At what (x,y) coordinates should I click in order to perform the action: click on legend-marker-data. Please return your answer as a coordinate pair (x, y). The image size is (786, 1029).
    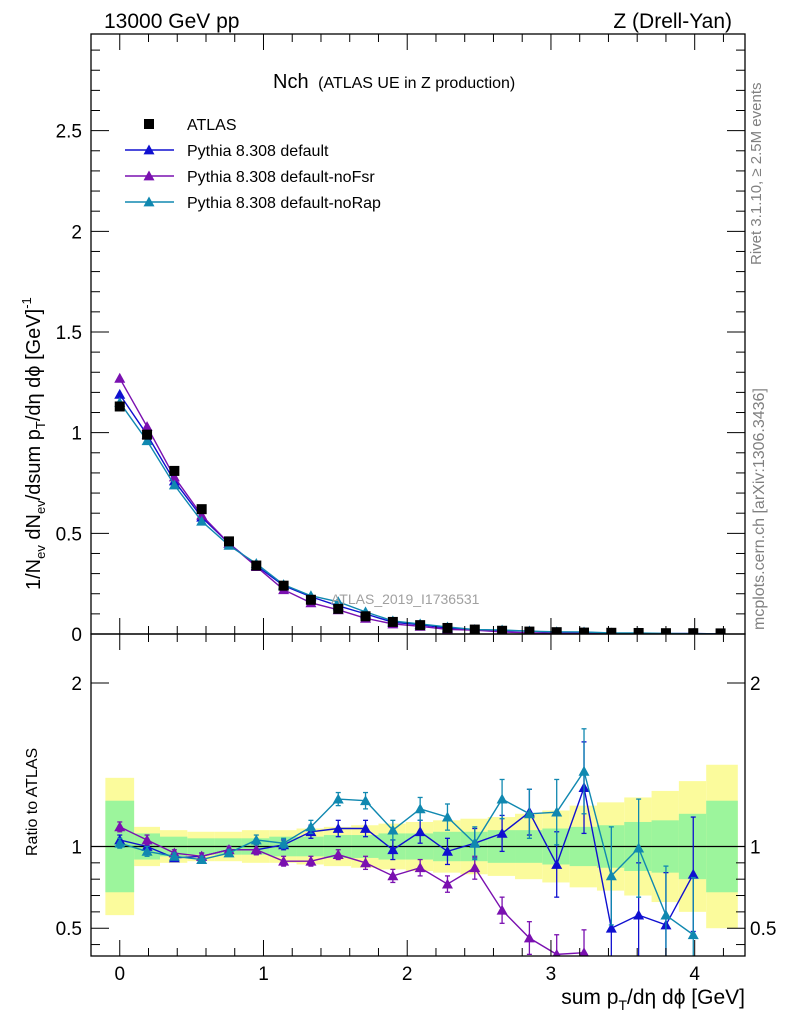
    Looking at the image, I should click on (149, 124).